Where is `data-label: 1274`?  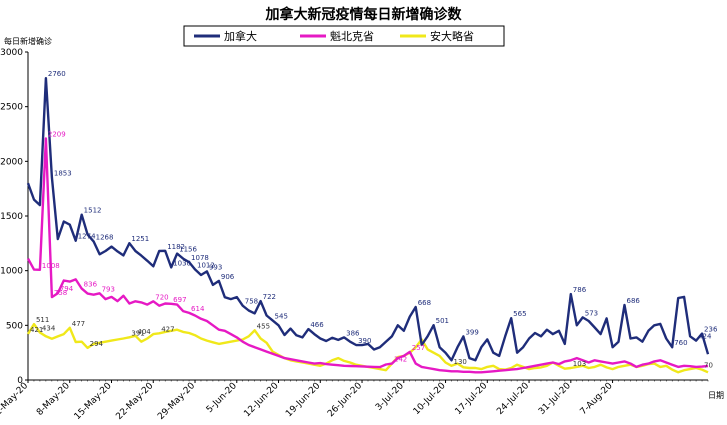 data-label: 1274 is located at coordinates (87, 237).